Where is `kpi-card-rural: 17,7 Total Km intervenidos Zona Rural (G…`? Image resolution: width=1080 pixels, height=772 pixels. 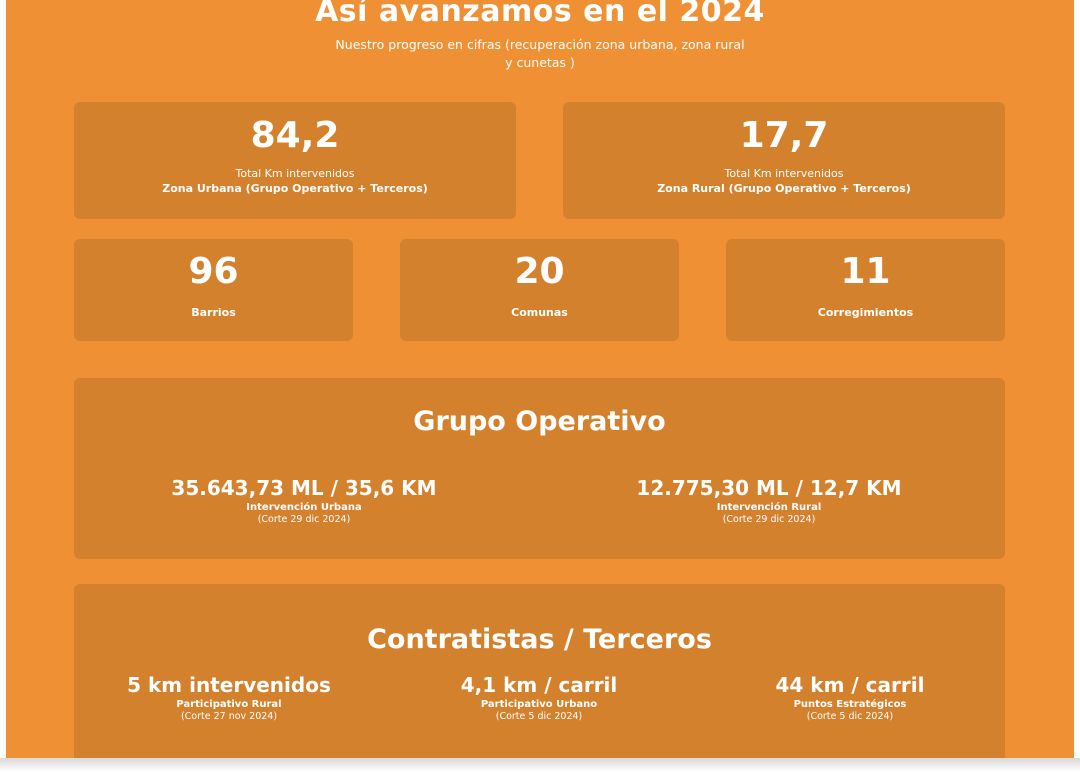
kpi-card-rural: 17,7 Total Km intervenidos Zona Rural (G… is located at coordinates (784, 160).